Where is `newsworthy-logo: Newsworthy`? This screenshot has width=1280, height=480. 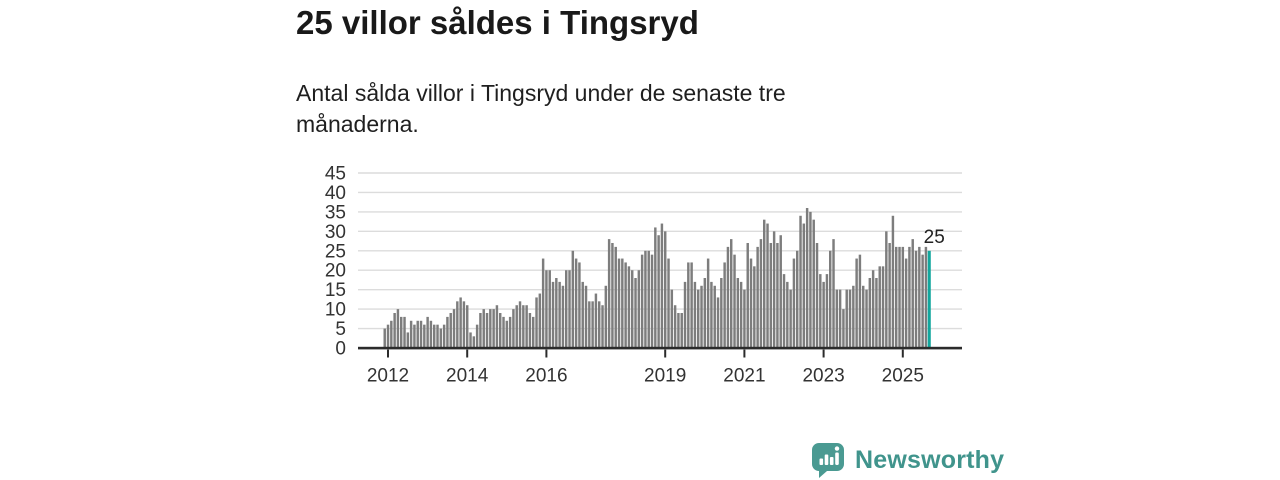 newsworthy-logo: Newsworthy is located at coordinates (907, 460).